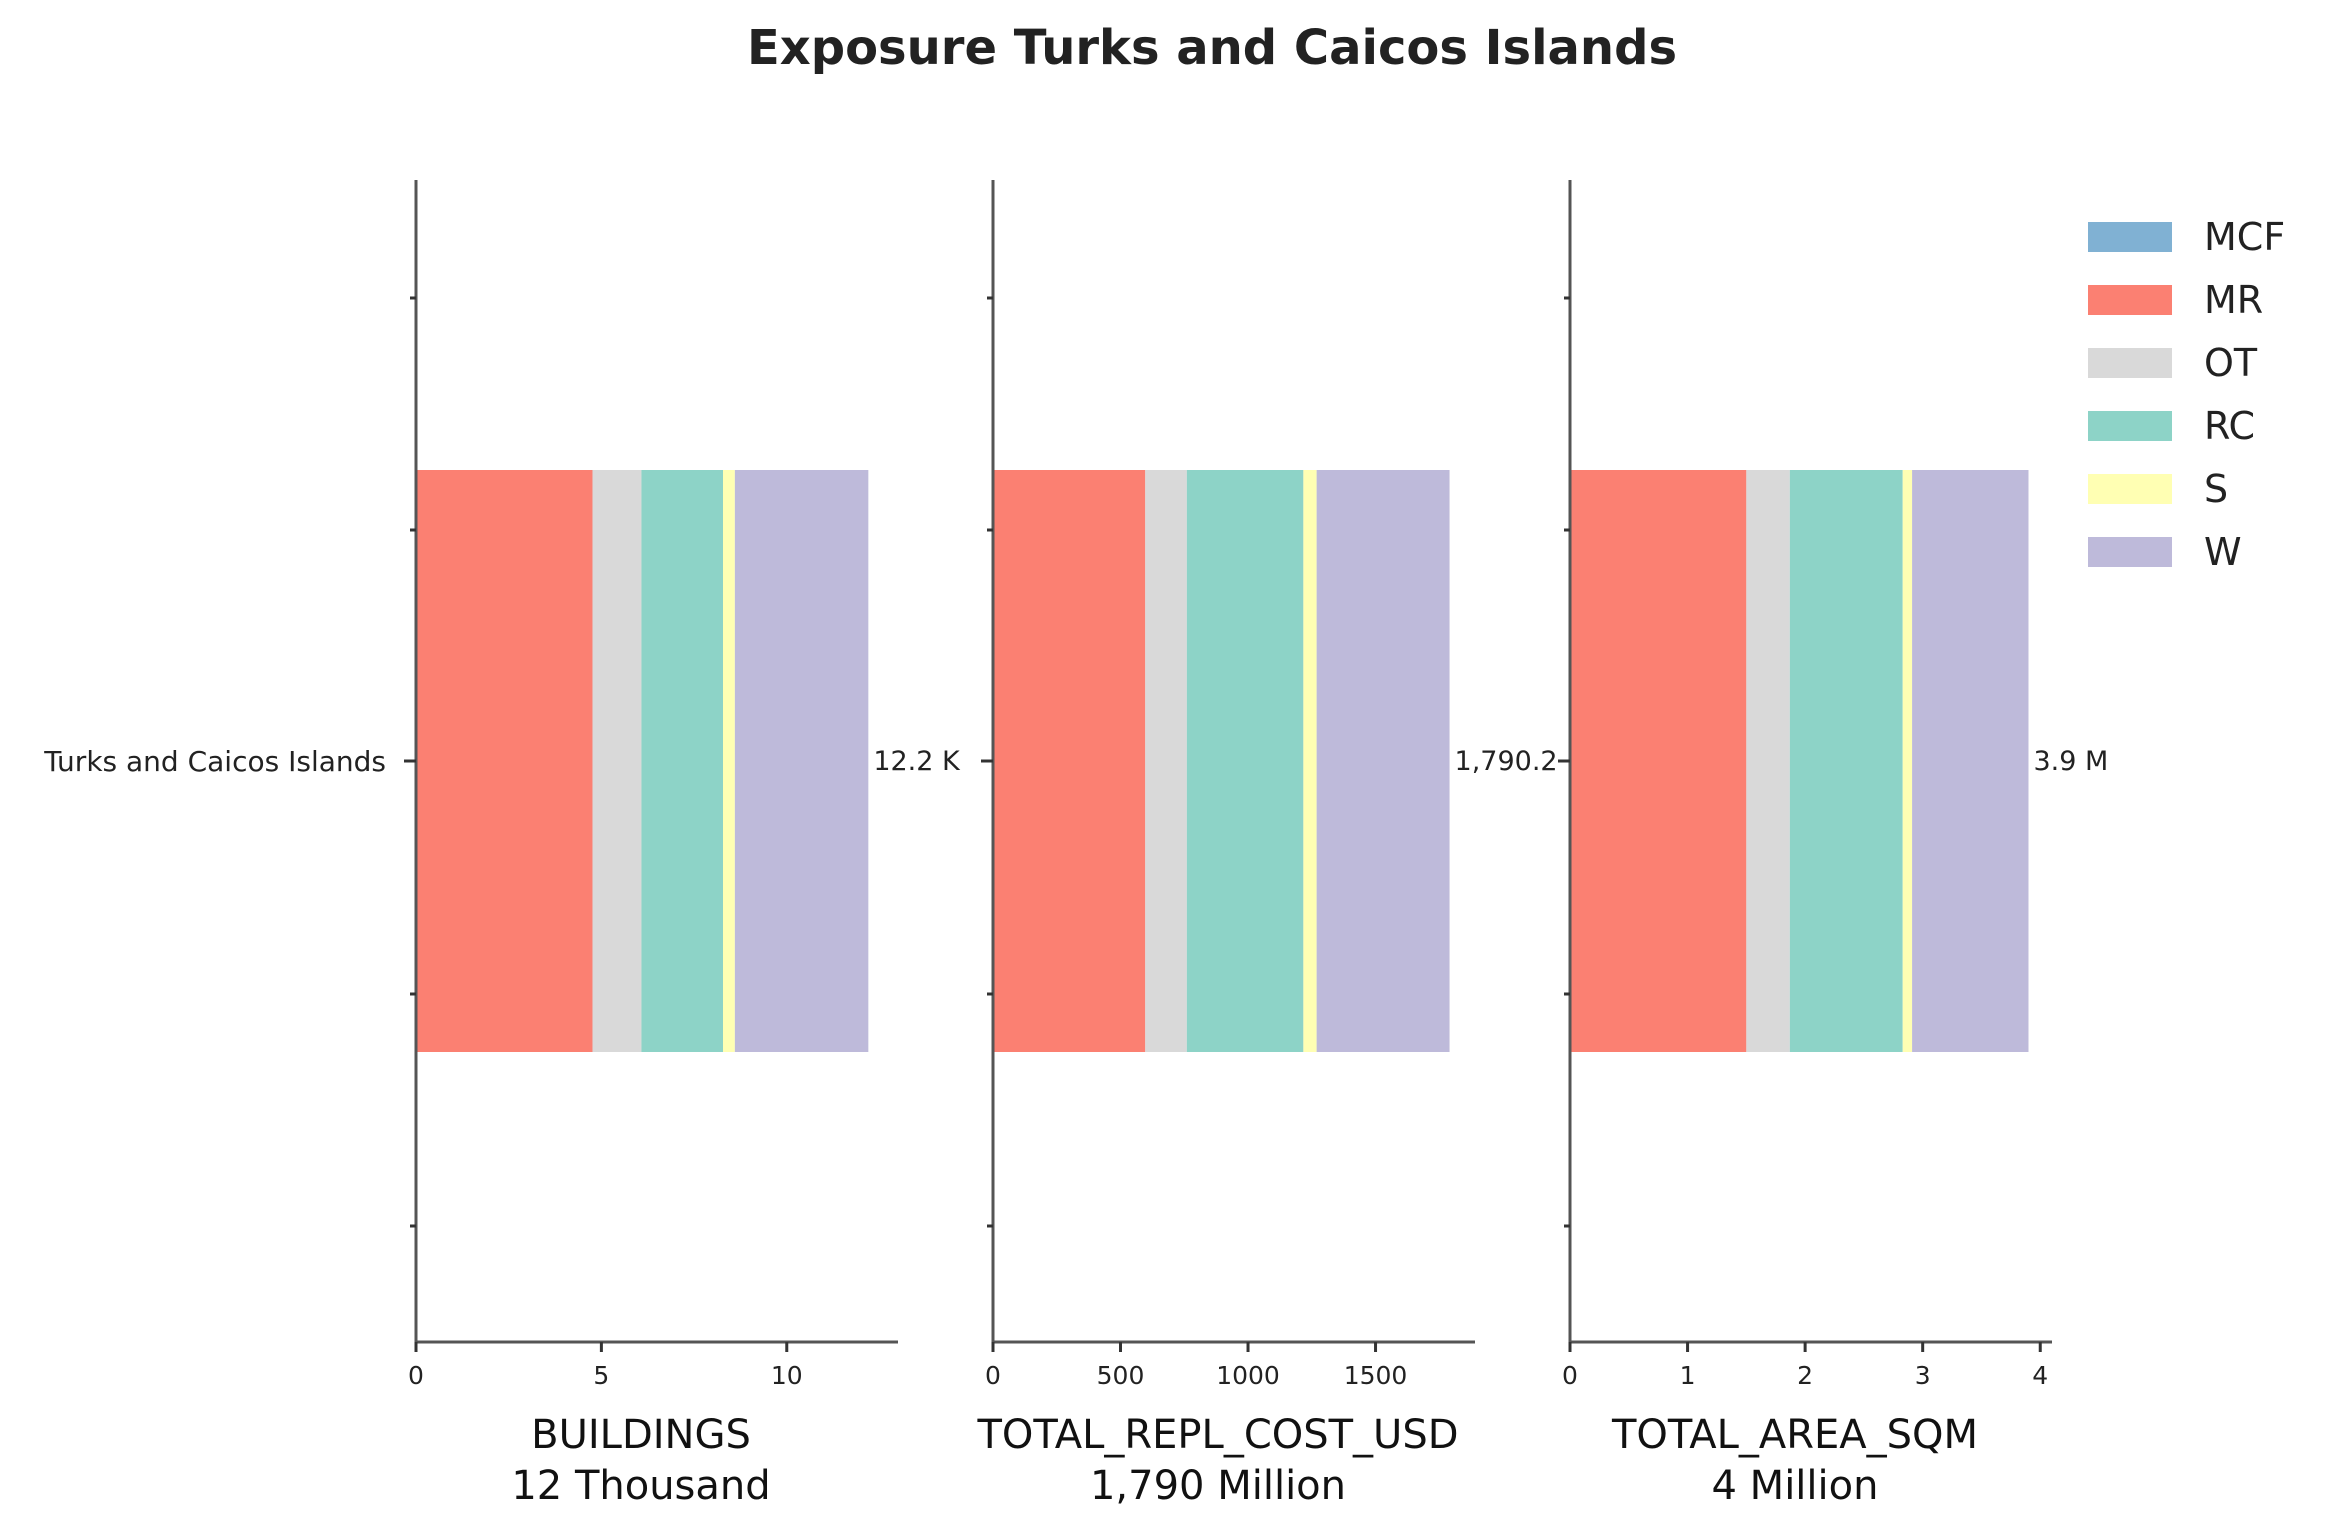 This screenshot has height=1529, width=2330. I want to click on x-axis-subtitle: 1,790 Million, so click(1218, 1486).